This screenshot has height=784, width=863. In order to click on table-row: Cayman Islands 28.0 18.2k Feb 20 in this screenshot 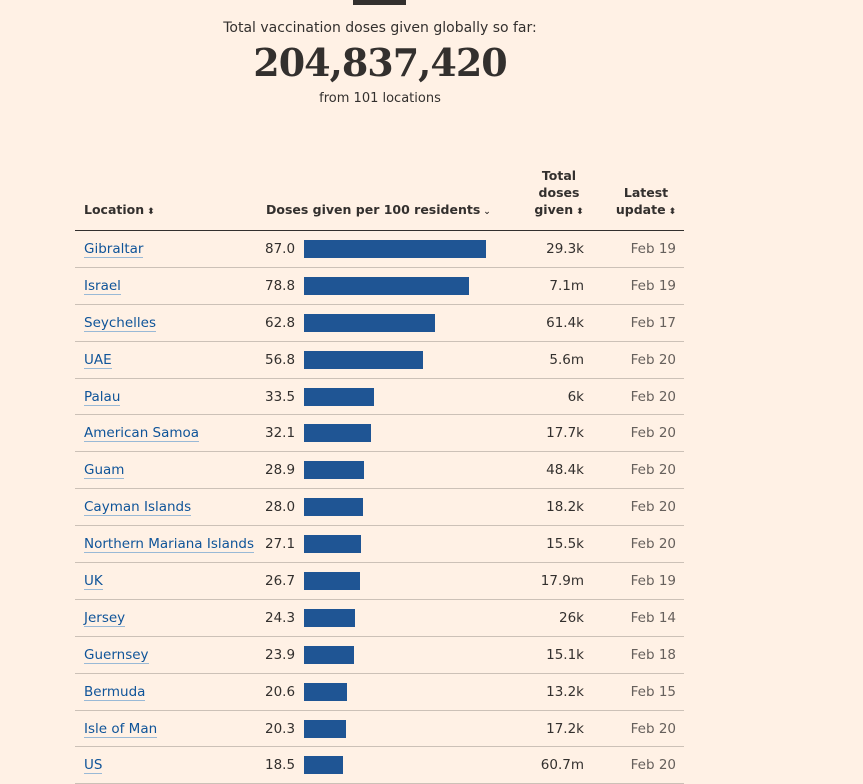, I will do `click(379, 508)`.